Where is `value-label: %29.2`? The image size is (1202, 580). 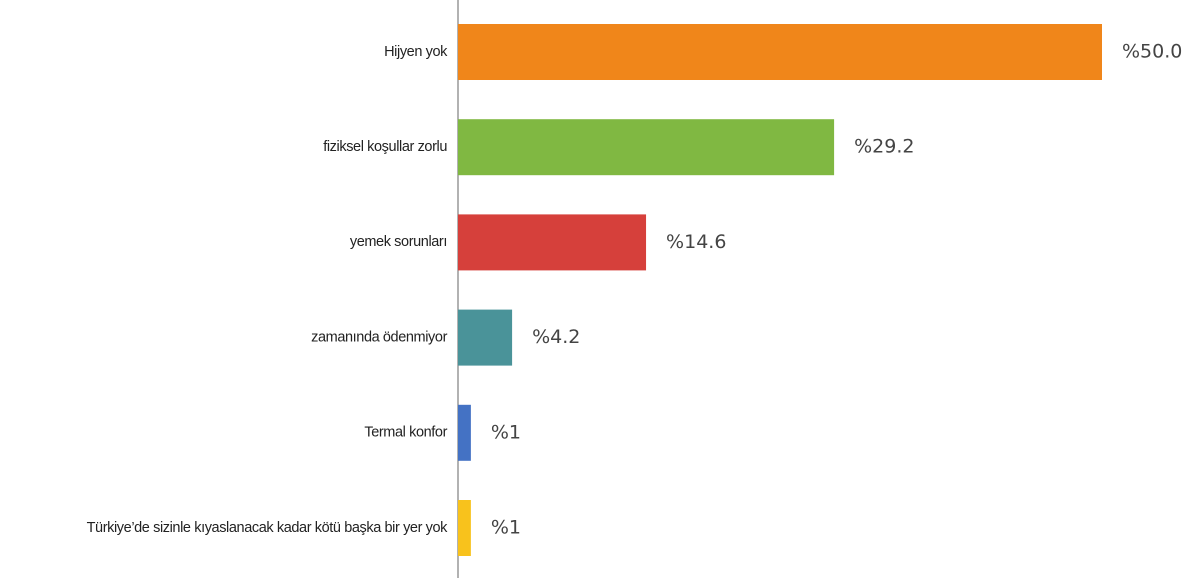
value-label: %29.2 is located at coordinates (884, 147).